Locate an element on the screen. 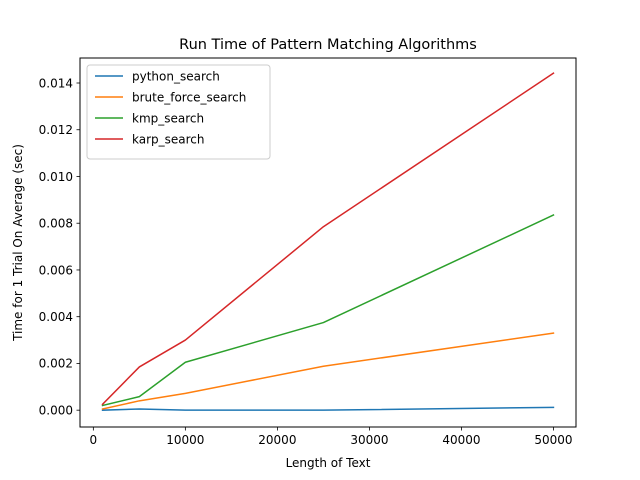  x-tick-label: 0 is located at coordinates (94, 440).